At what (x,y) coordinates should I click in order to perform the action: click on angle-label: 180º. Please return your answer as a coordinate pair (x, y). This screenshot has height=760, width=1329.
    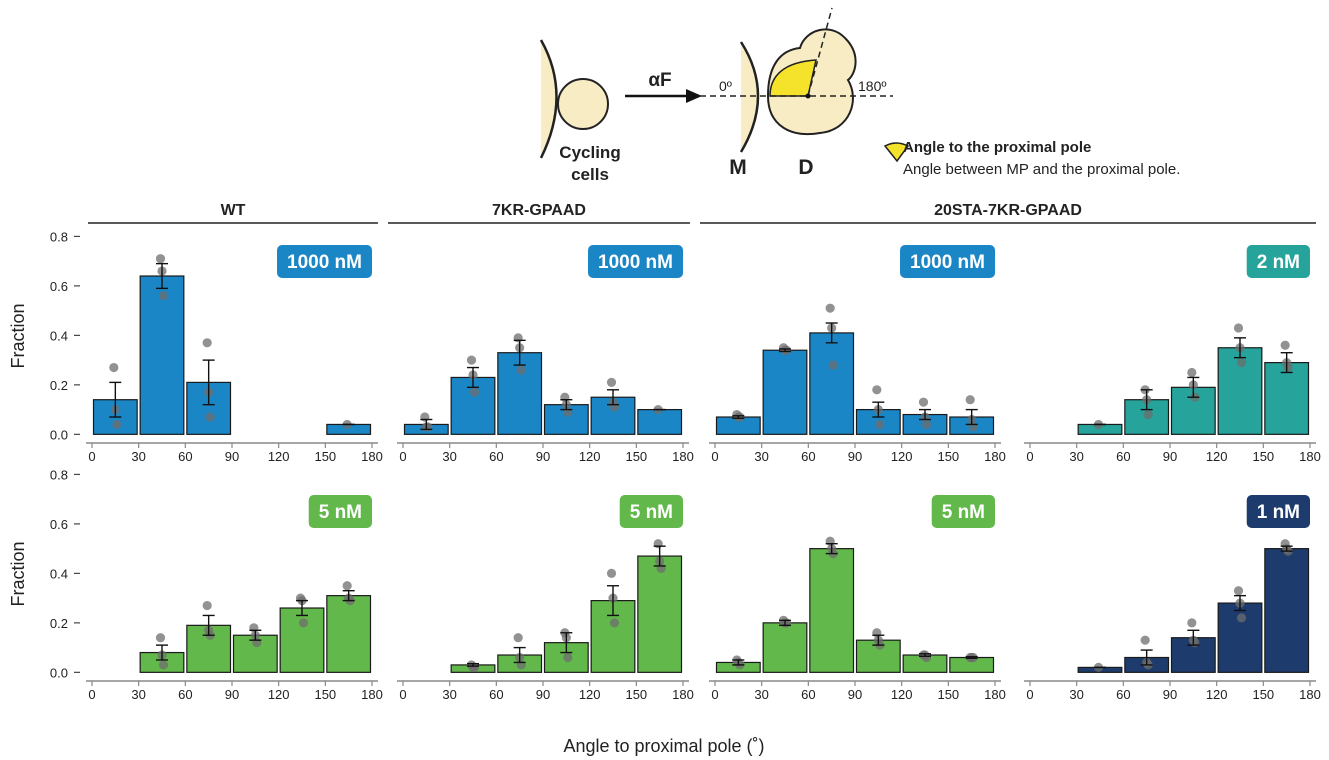
    Looking at the image, I should click on (872, 86).